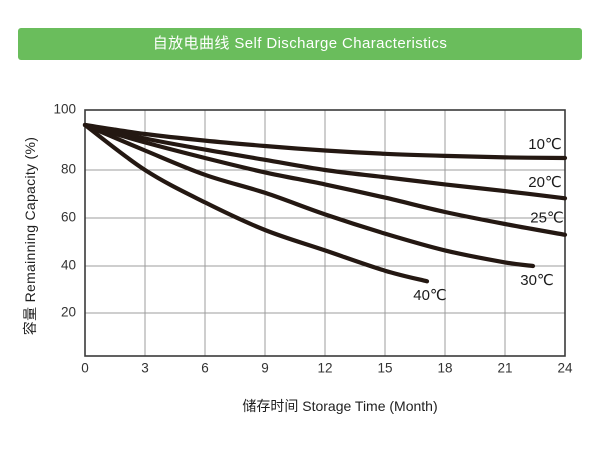 The image size is (600, 451). Describe the element at coordinates (324, 368) in the screenshot. I see `x-tick-label-12: 12` at that location.